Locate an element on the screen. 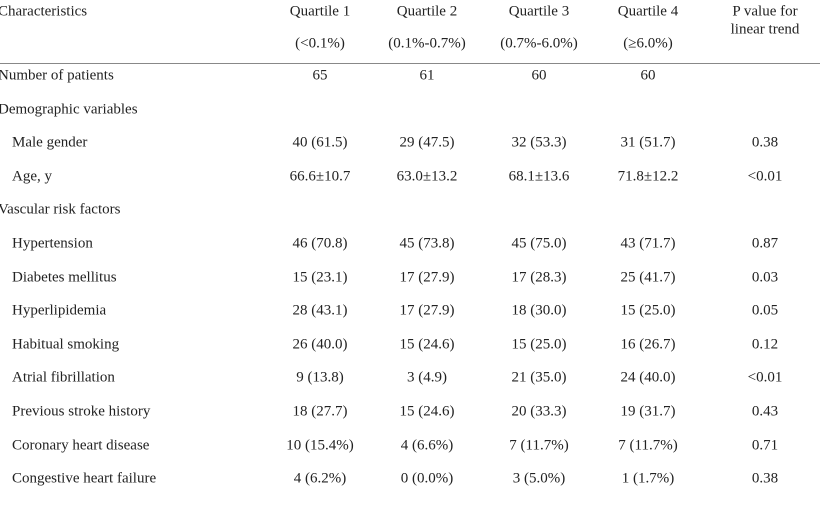  cell: 0.05 is located at coordinates (765, 310).